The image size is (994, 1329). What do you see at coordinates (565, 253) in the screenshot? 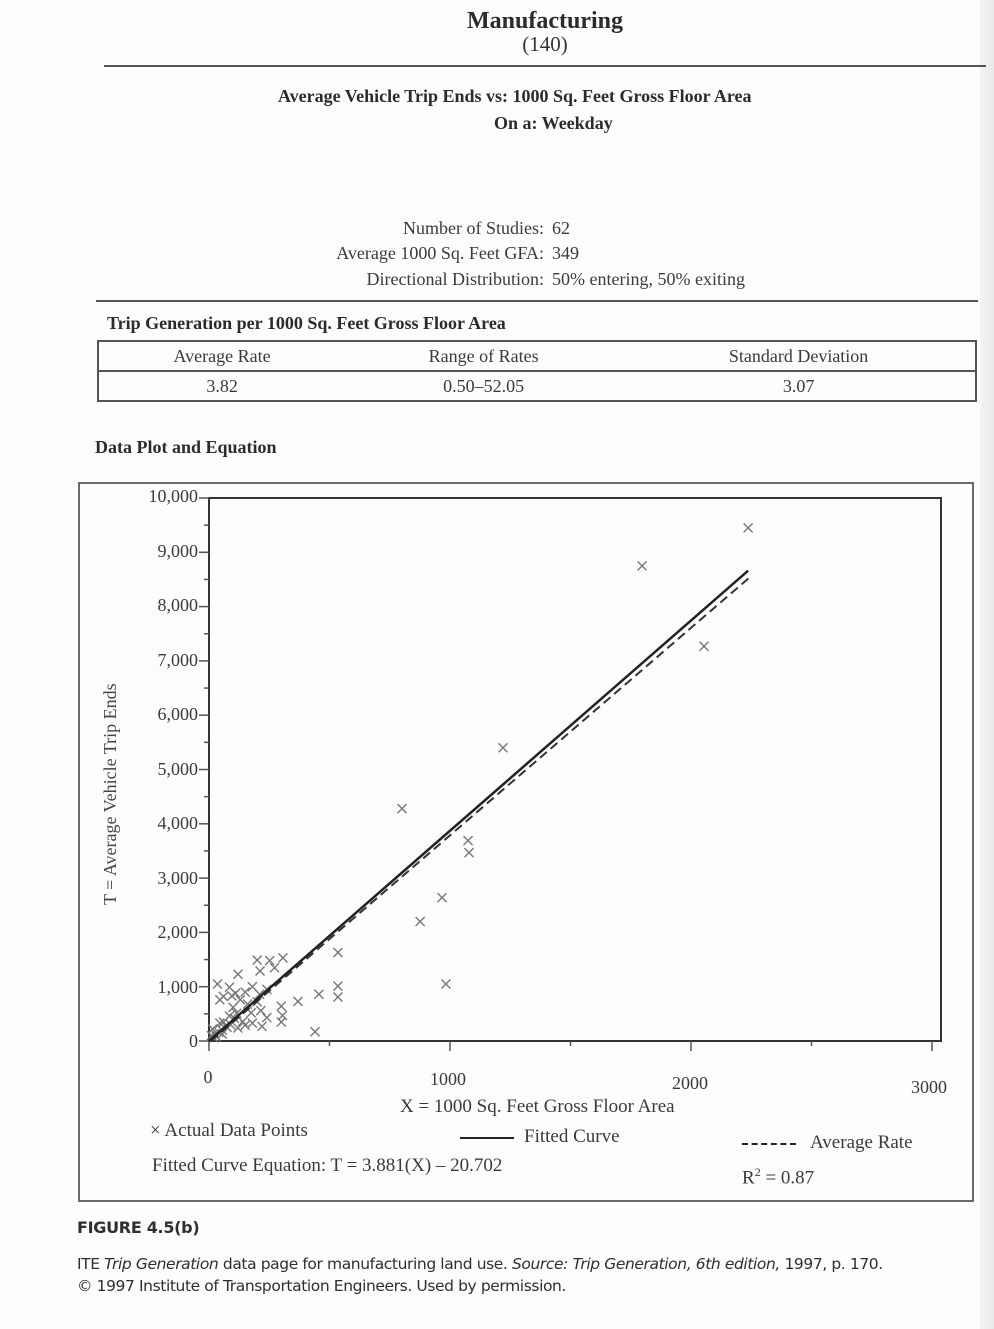
I see `avg-gfa-value: 349` at bounding box center [565, 253].